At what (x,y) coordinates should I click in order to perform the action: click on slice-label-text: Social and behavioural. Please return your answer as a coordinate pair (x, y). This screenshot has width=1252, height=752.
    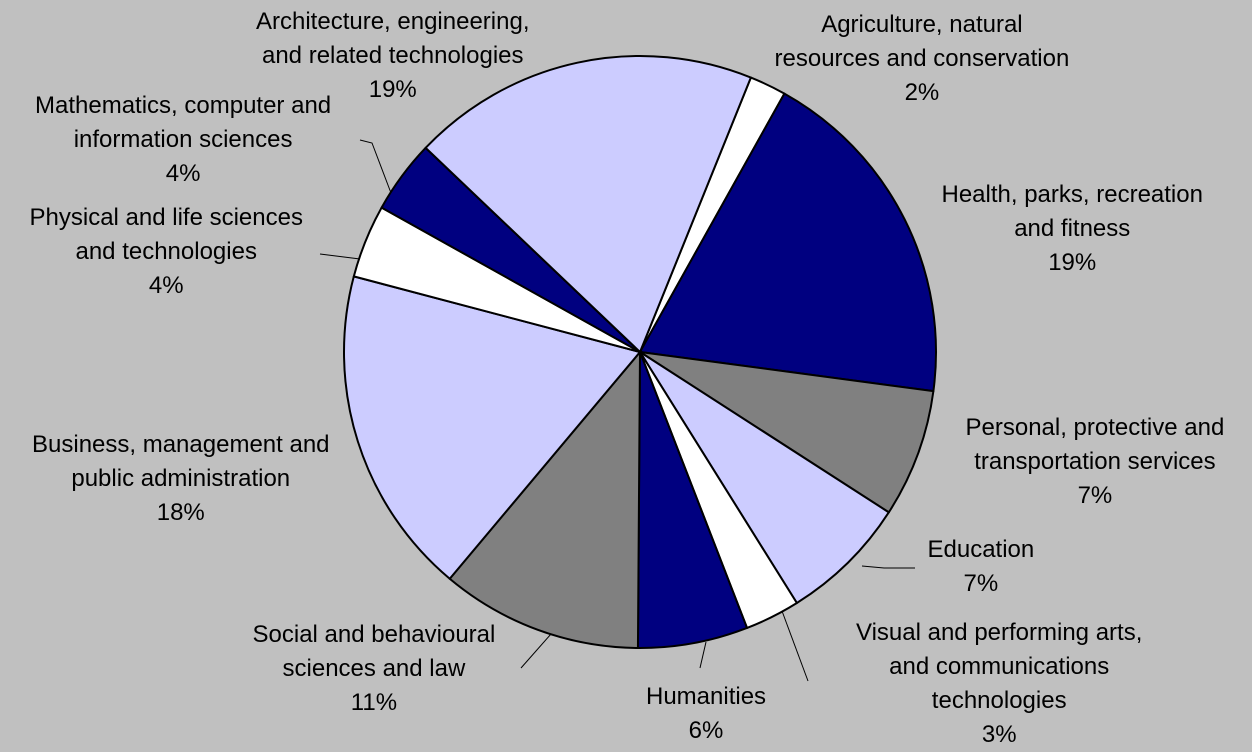
    Looking at the image, I should click on (374, 634).